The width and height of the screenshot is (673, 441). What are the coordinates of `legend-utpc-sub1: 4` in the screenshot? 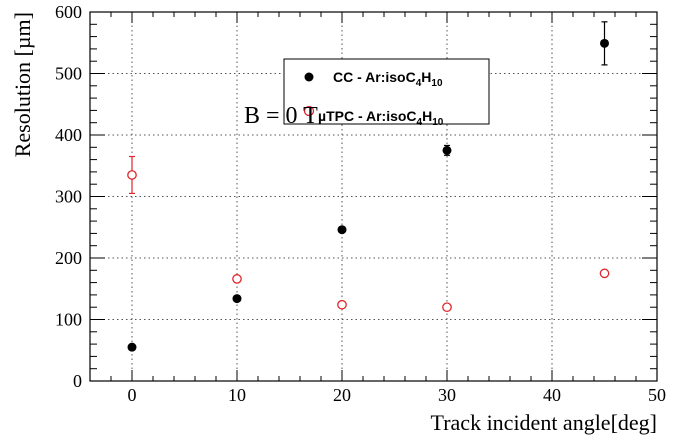 It's located at (420, 122).